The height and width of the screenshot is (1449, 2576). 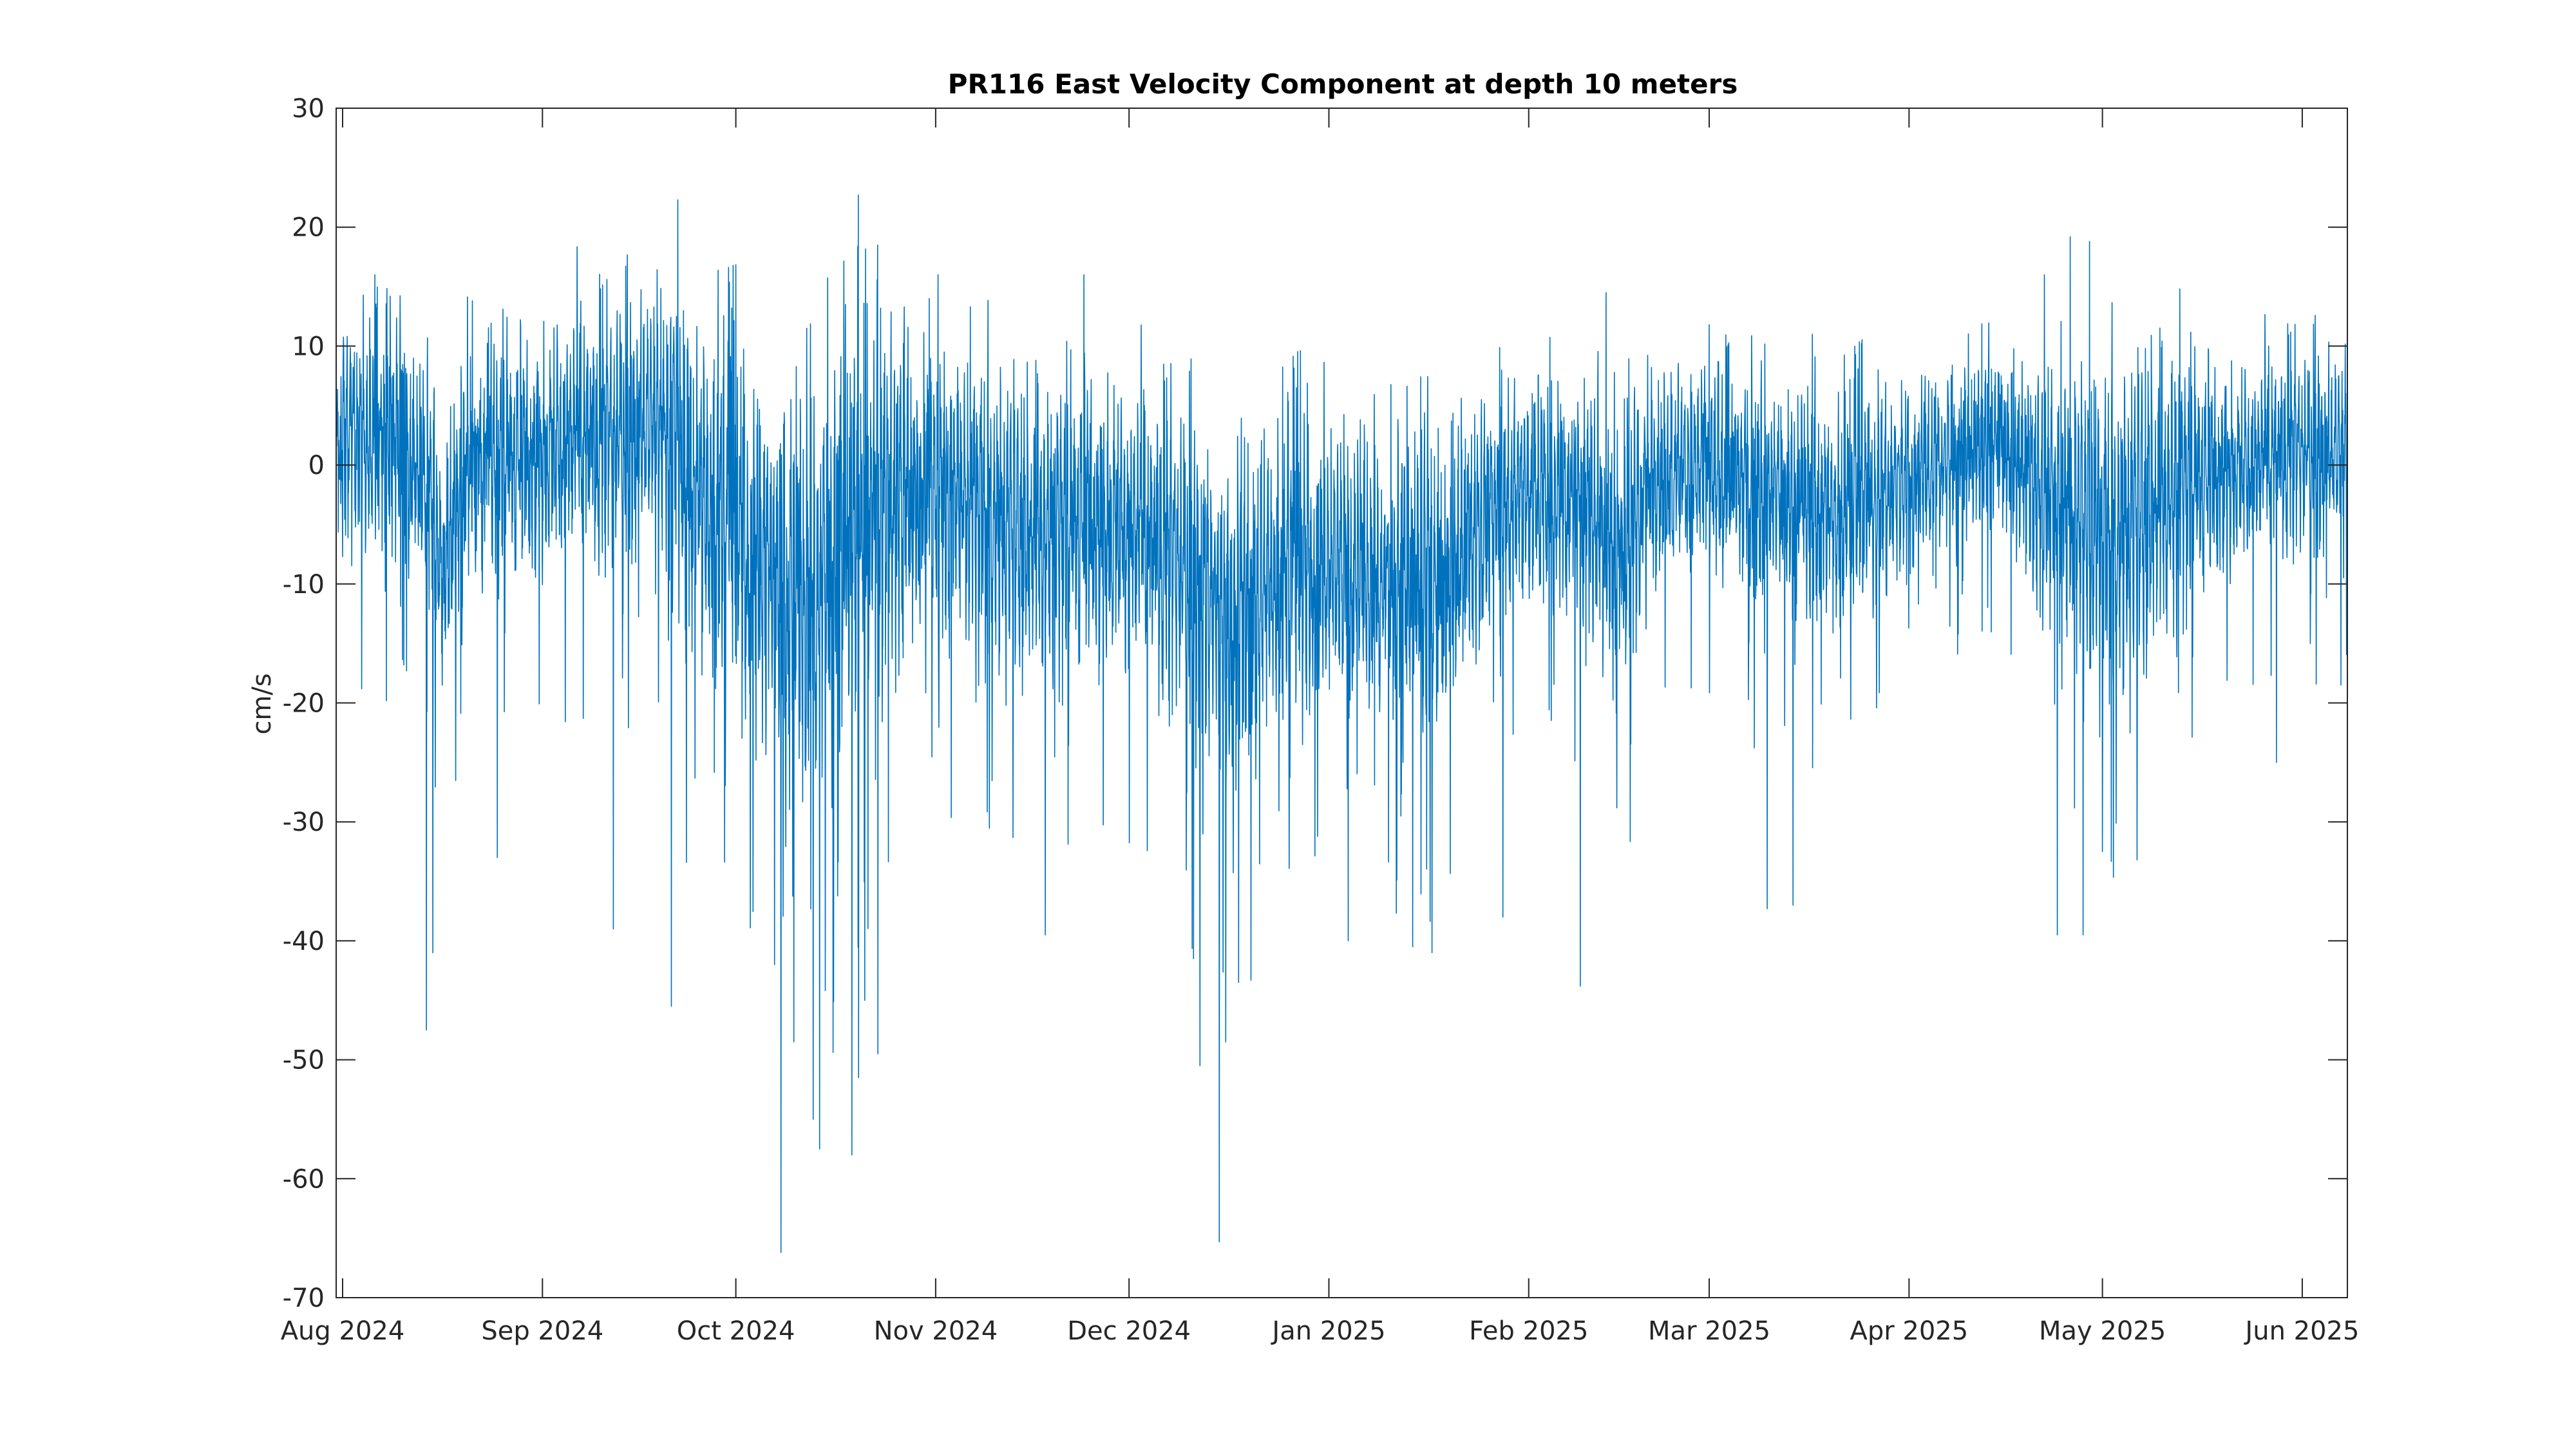 What do you see at coordinates (304, 1179) in the screenshot?
I see `y-tick-label: -60` at bounding box center [304, 1179].